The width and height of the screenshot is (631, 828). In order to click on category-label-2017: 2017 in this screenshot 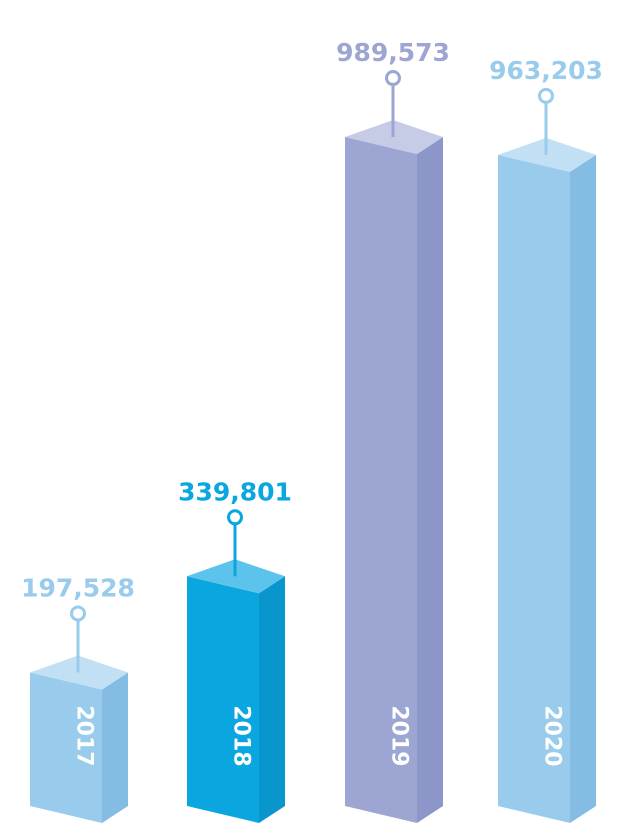, I will do `click(84, 735)`.